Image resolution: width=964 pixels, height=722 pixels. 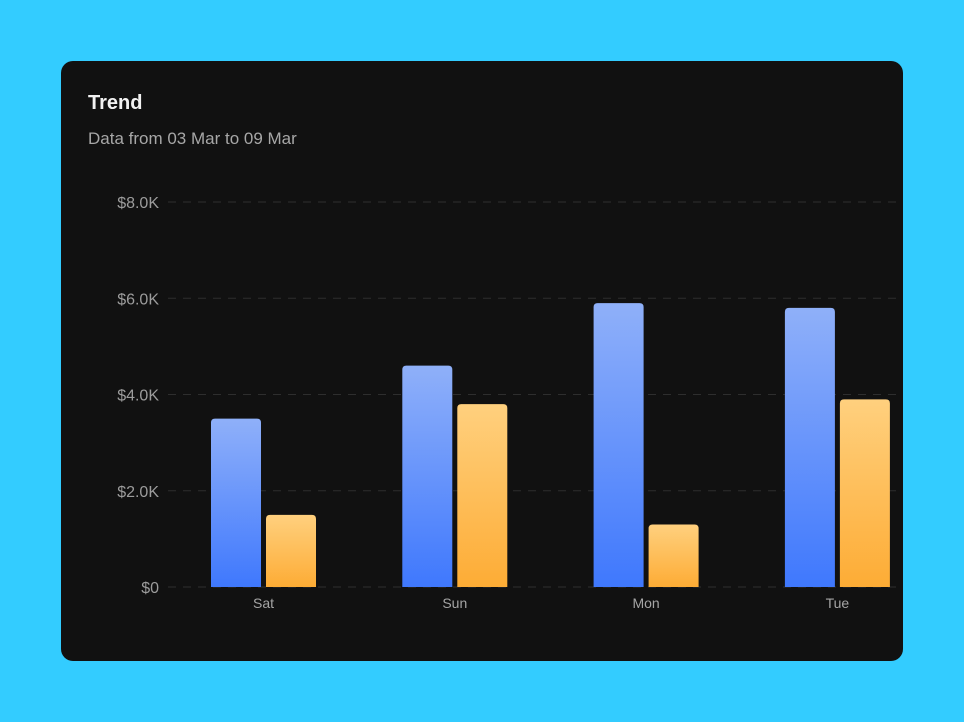 I want to click on y-axis-ticks: $0 $2.0K $4.0K $6.0K $8.0K, so click(x=138, y=396).